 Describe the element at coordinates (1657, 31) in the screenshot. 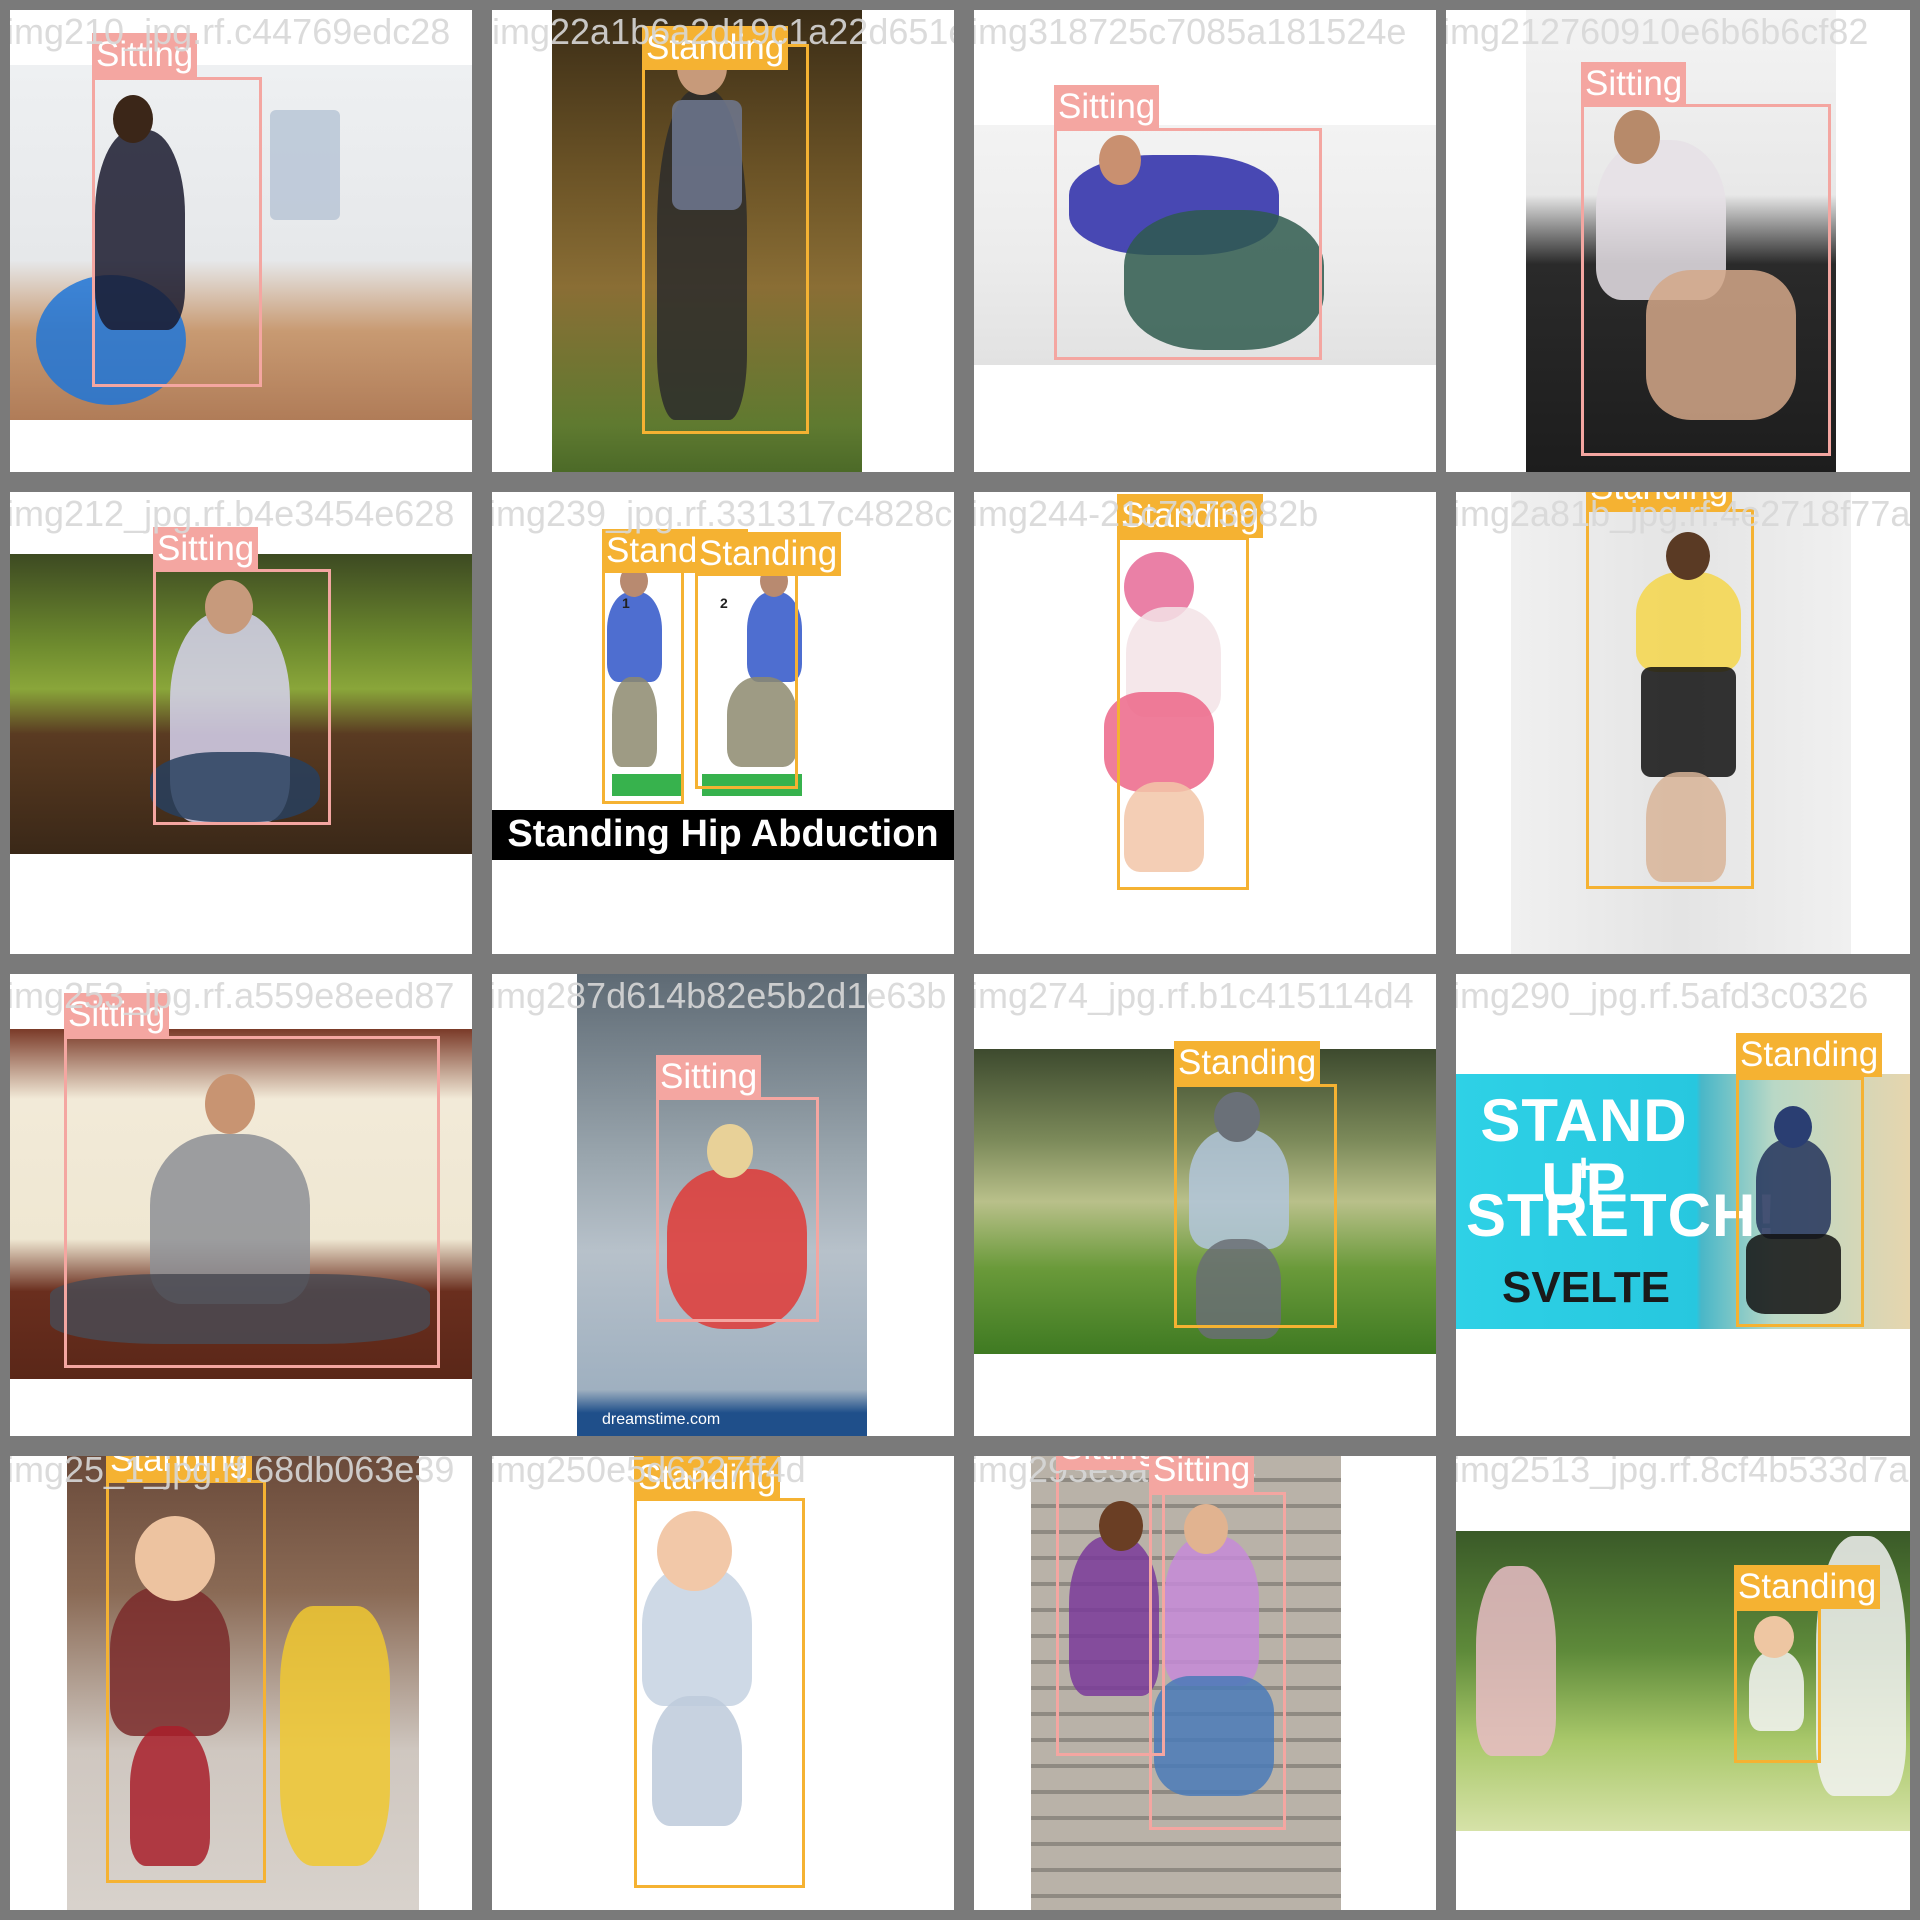

I see `image-filename: img212760910e6b6b6cf82` at that location.